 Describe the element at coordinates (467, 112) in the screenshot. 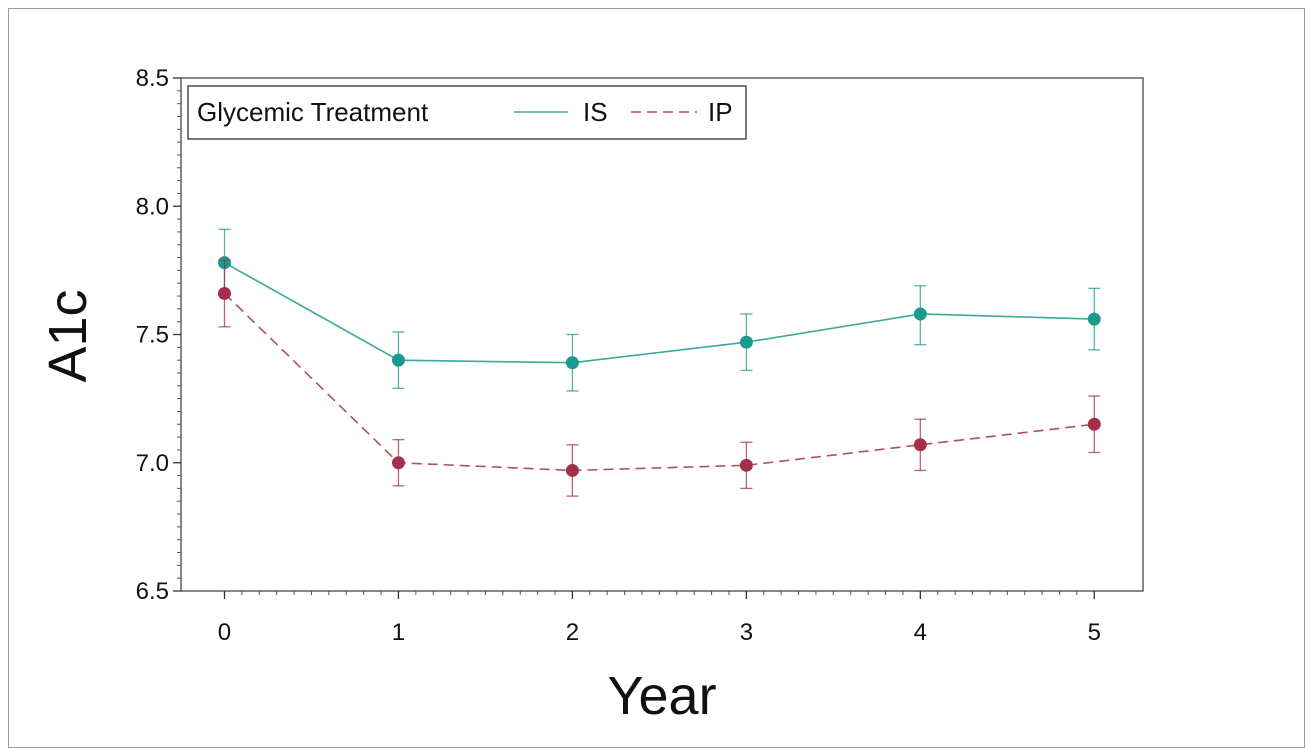

I see `legend: Glycemic Treatment IS IP` at that location.